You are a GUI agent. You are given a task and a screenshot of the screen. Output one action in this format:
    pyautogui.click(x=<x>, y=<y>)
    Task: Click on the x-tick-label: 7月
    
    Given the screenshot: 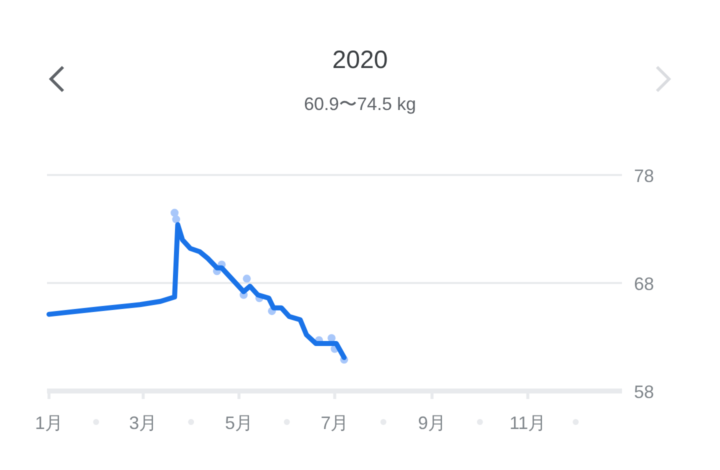 What is the action you would take?
    pyautogui.click(x=334, y=423)
    